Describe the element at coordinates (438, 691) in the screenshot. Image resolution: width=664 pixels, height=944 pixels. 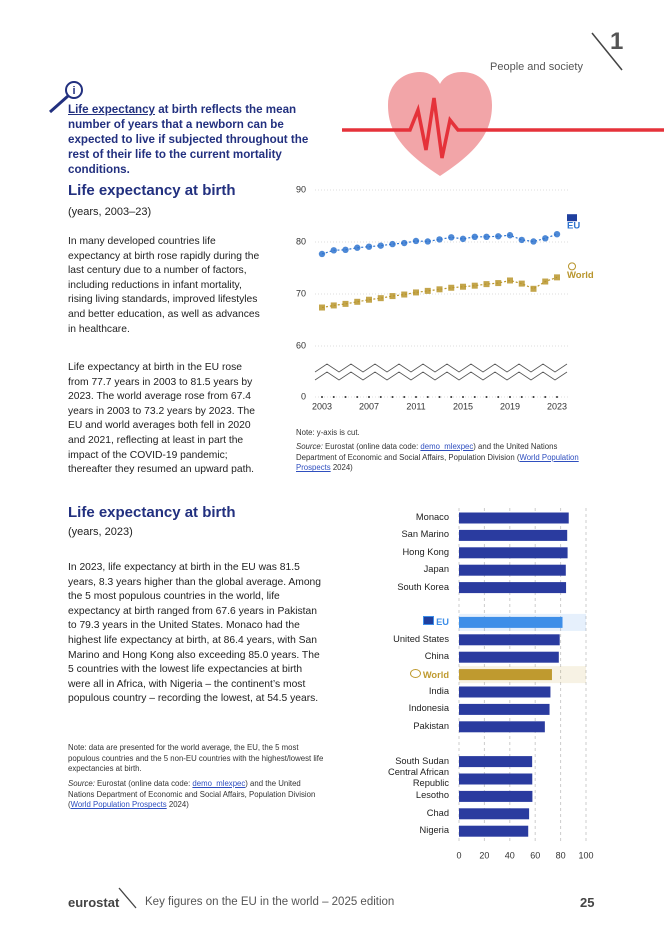
I see `category-label: India` at that location.